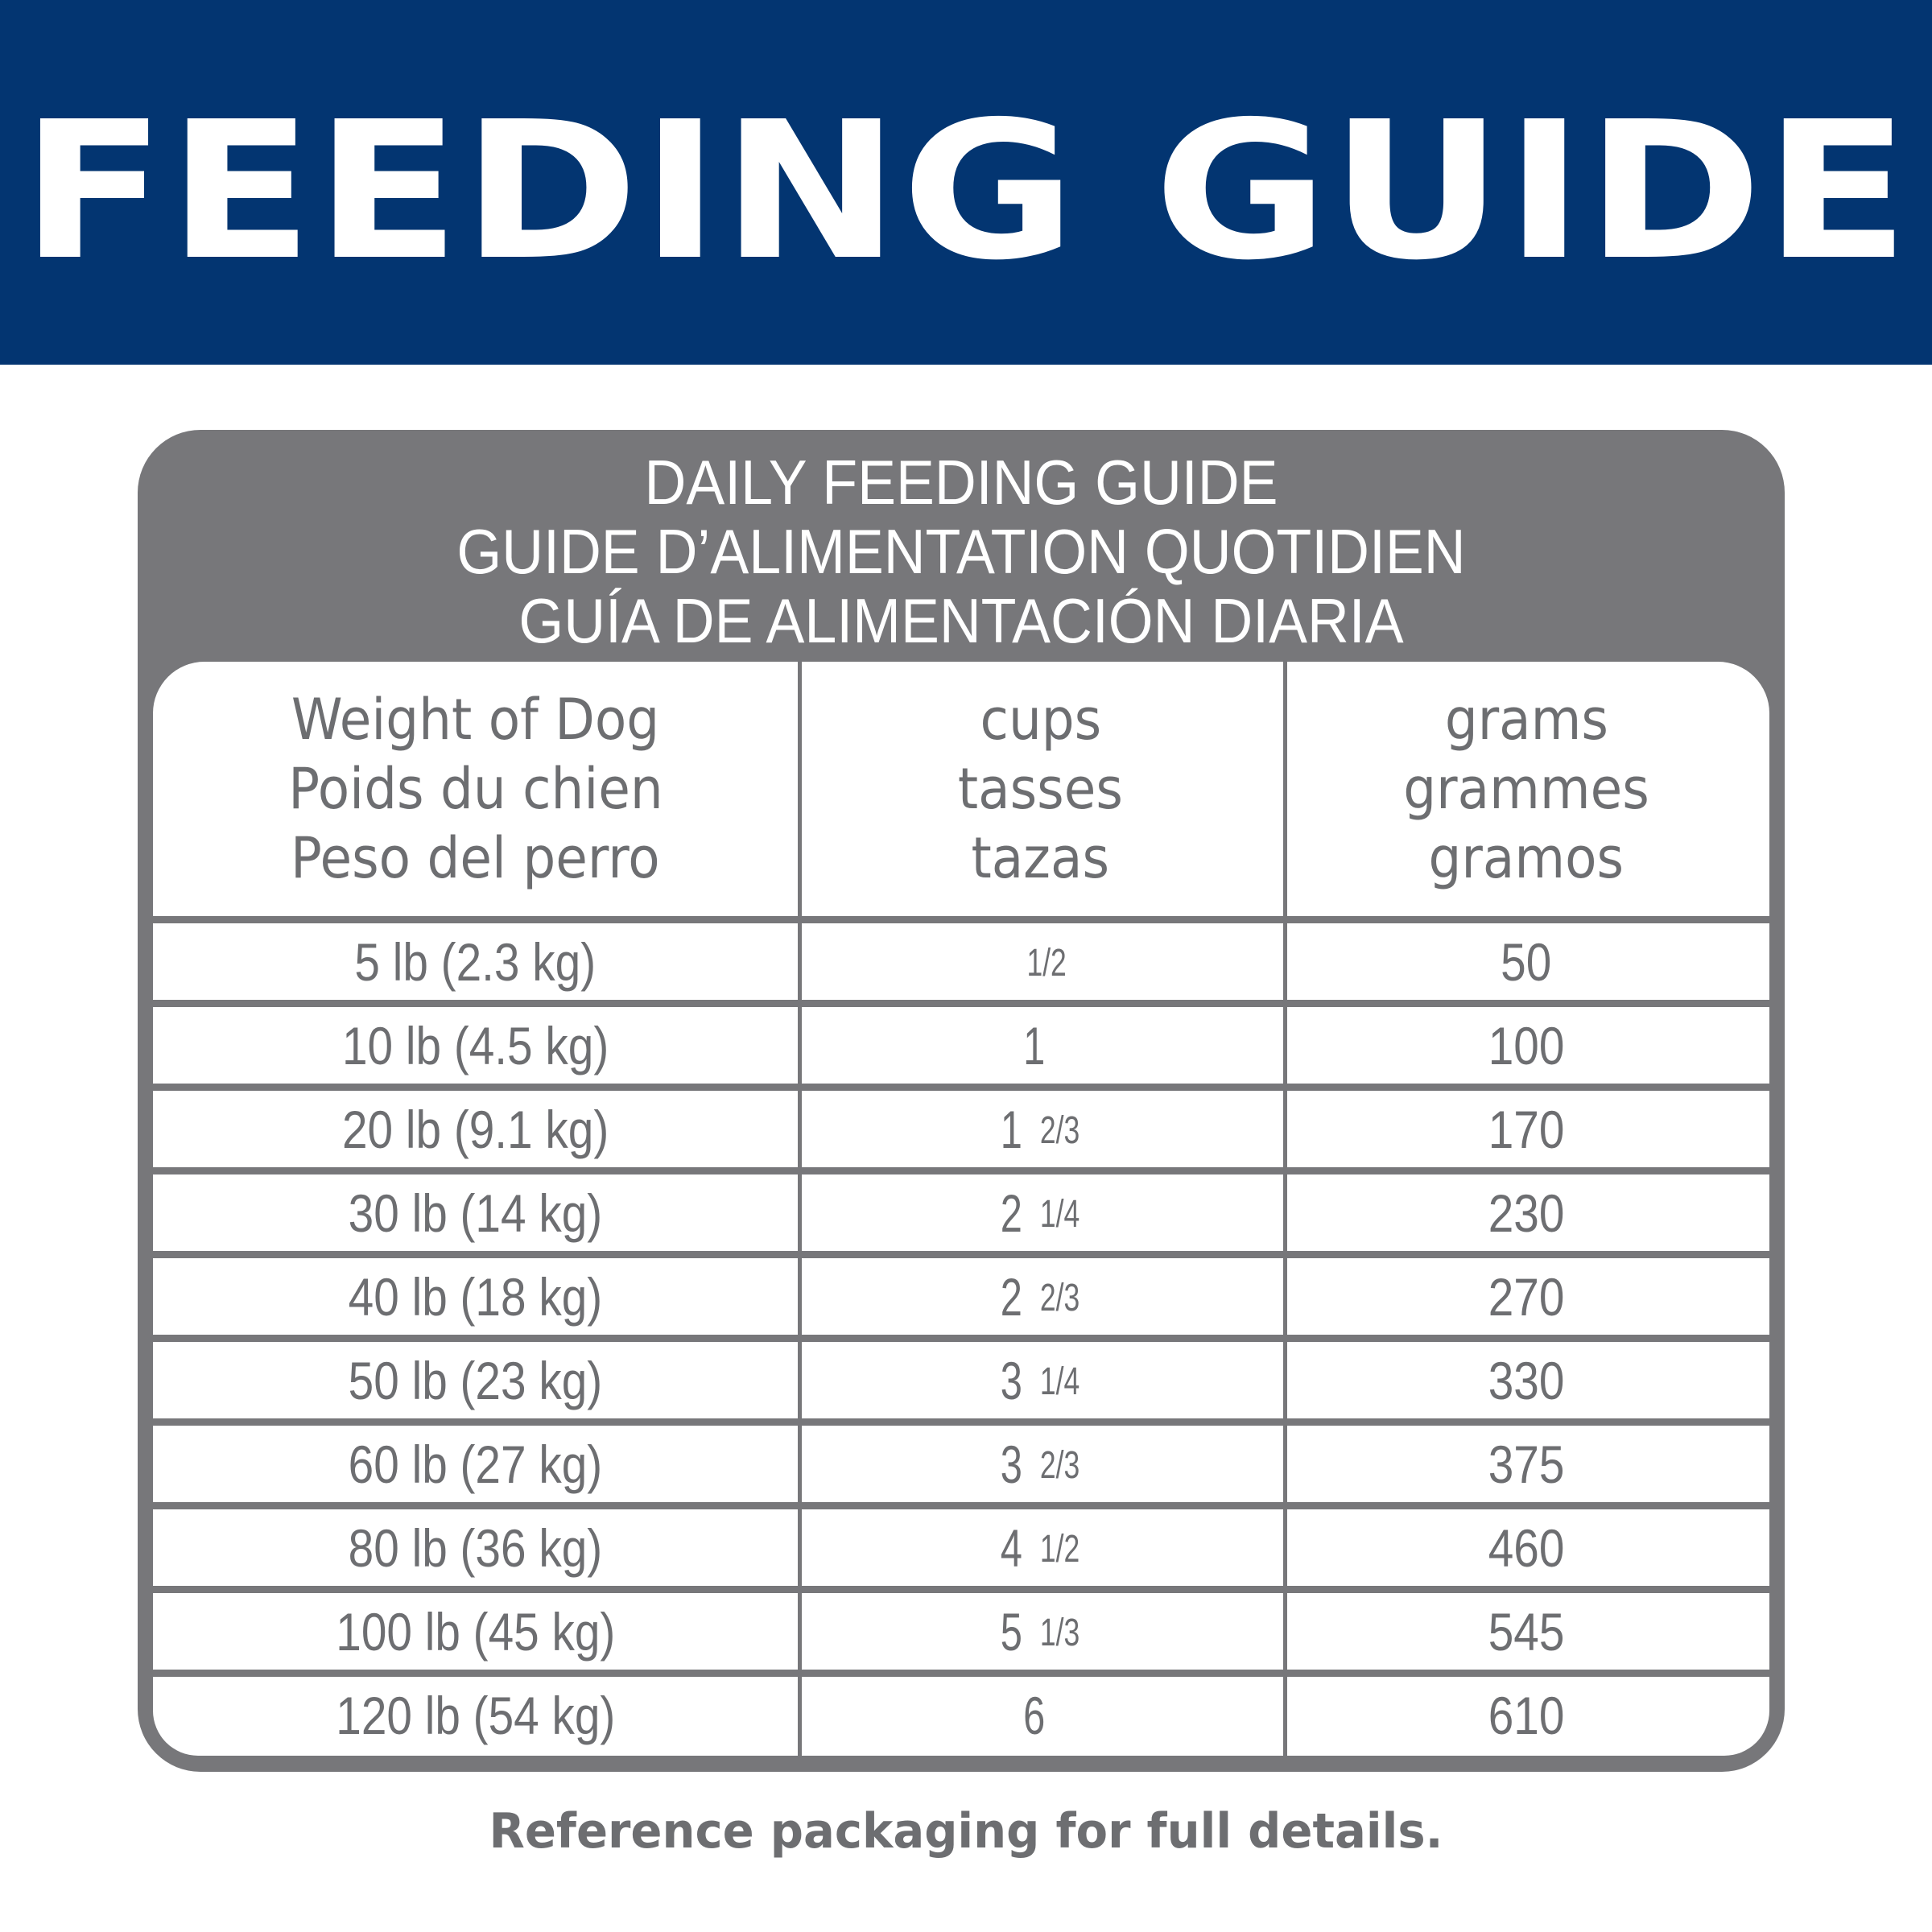  I want to click on header-grams: grams grammes gramos, so click(1526, 789).